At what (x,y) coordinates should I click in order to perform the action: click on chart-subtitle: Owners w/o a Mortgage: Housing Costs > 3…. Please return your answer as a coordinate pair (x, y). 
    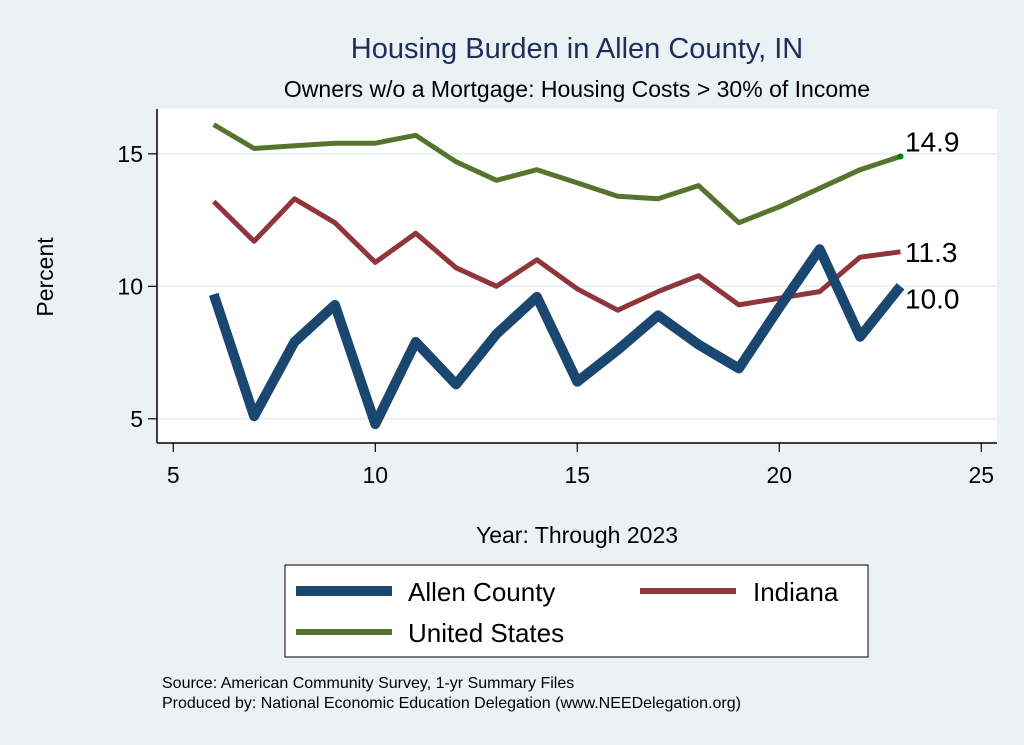
    Looking at the image, I should click on (577, 89).